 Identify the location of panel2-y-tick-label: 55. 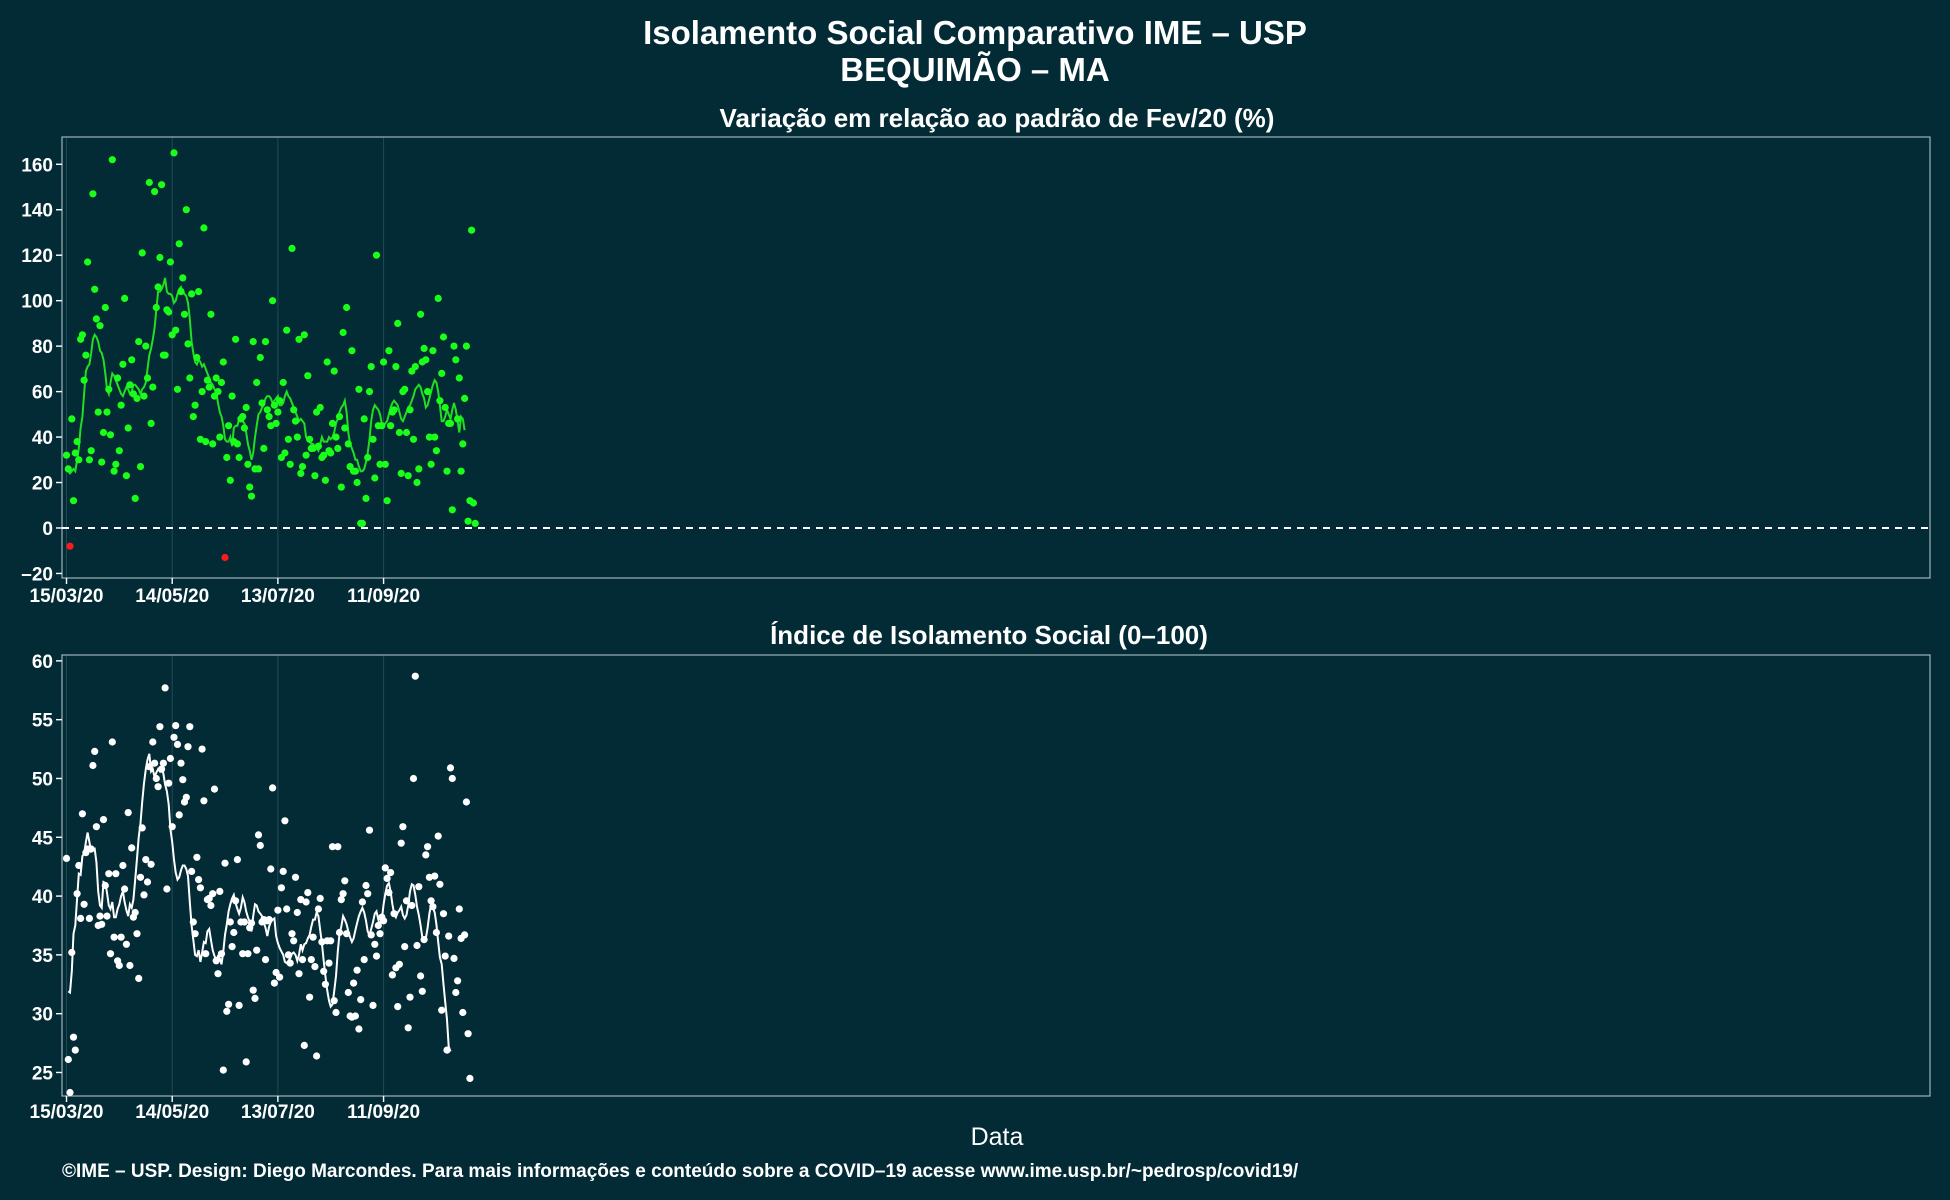
(43, 721).